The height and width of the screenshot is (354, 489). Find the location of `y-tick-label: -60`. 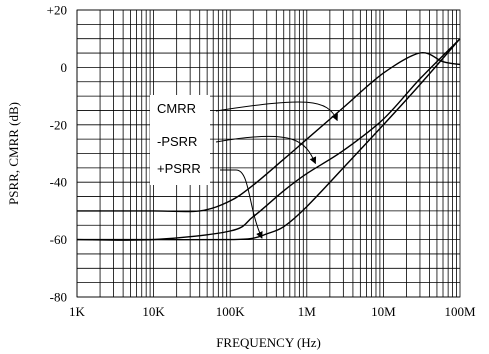

y-tick-label: -60 is located at coordinates (58, 239).